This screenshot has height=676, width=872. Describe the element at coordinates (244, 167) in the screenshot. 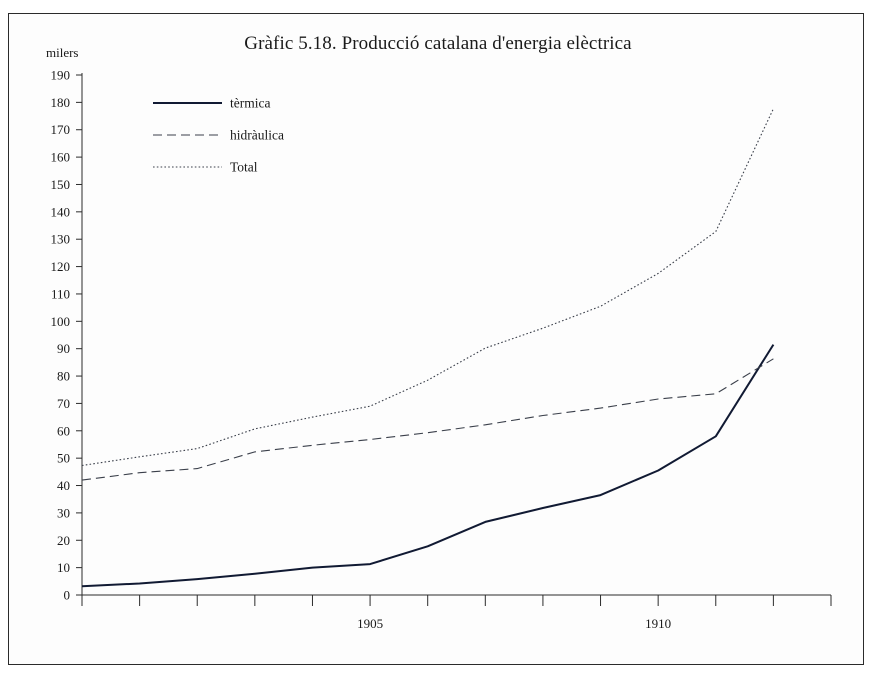

I see `legend-label: Total` at that location.